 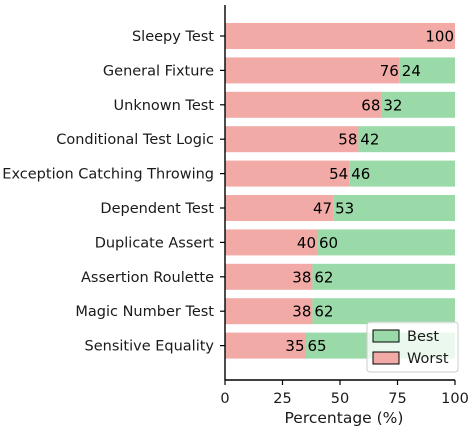 I want to click on category-label: Sensitive Equality, so click(x=150, y=347).